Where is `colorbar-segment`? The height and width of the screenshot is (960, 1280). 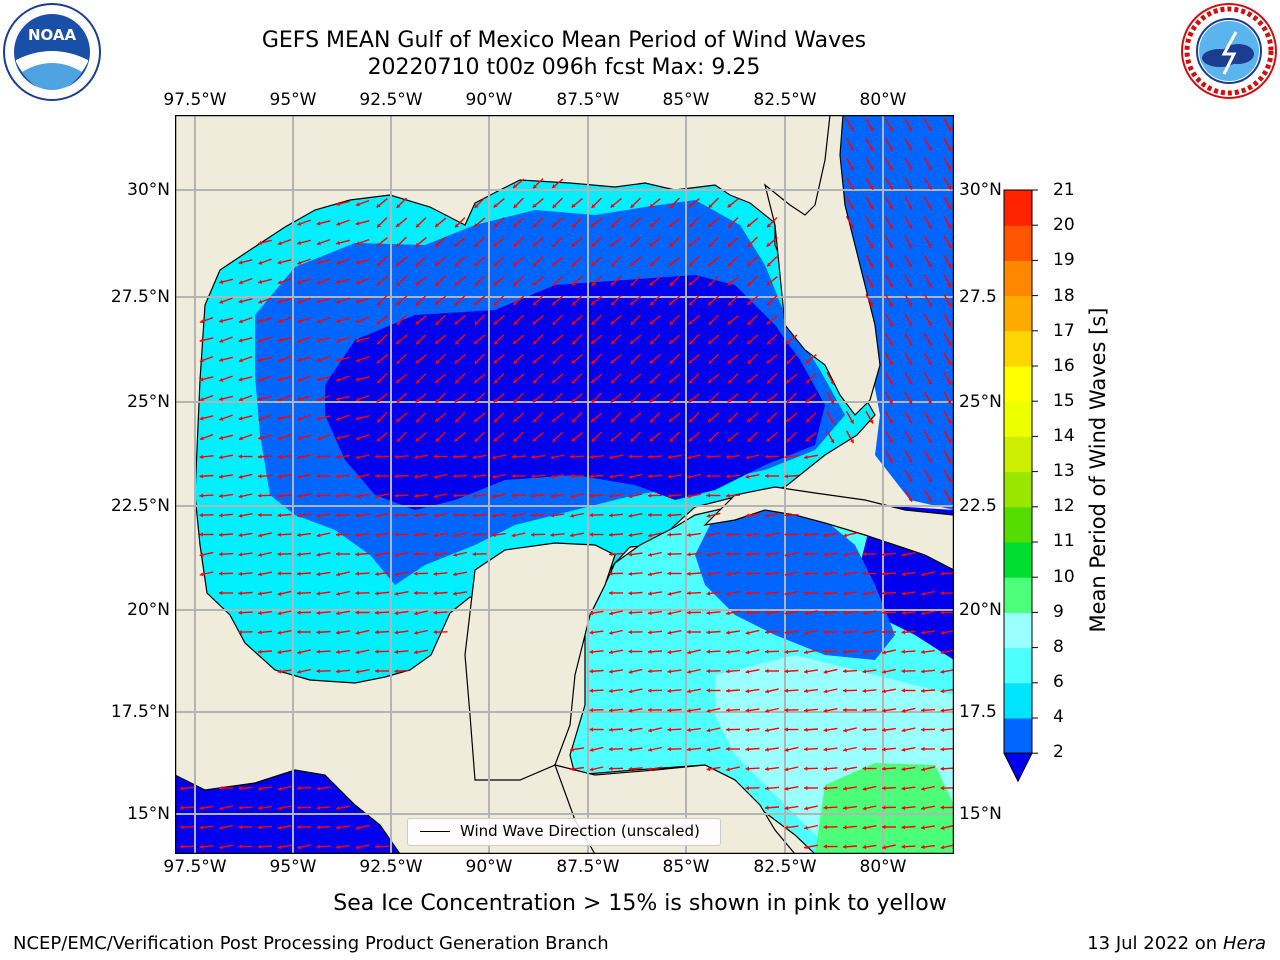 colorbar-segment is located at coordinates (1018, 630).